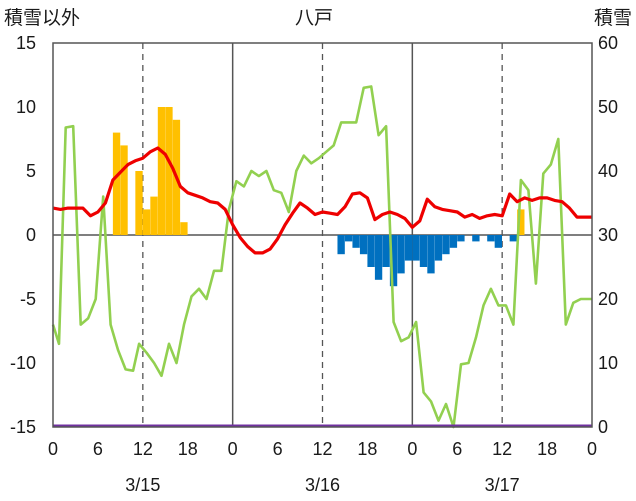  Describe the element at coordinates (603, 427) in the screenshot. I see `right-tick-label: 0` at that location.